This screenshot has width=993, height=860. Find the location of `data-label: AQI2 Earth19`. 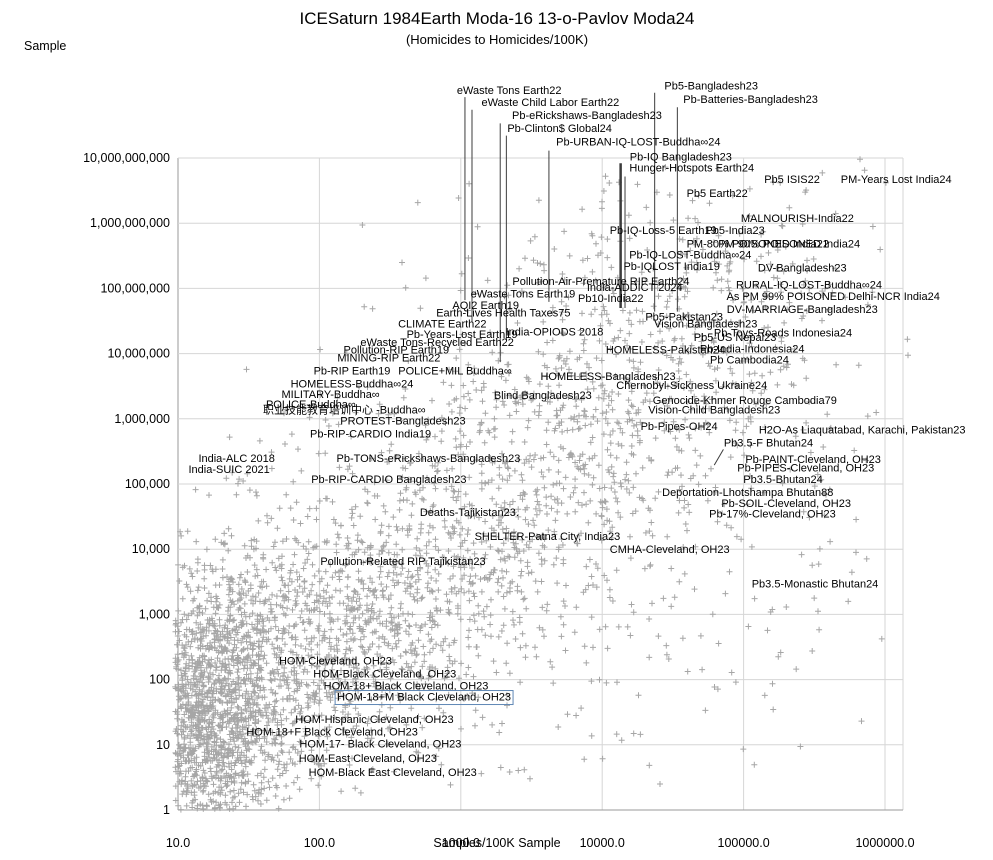

data-label: AQI2 Earth19 is located at coordinates (485, 306).